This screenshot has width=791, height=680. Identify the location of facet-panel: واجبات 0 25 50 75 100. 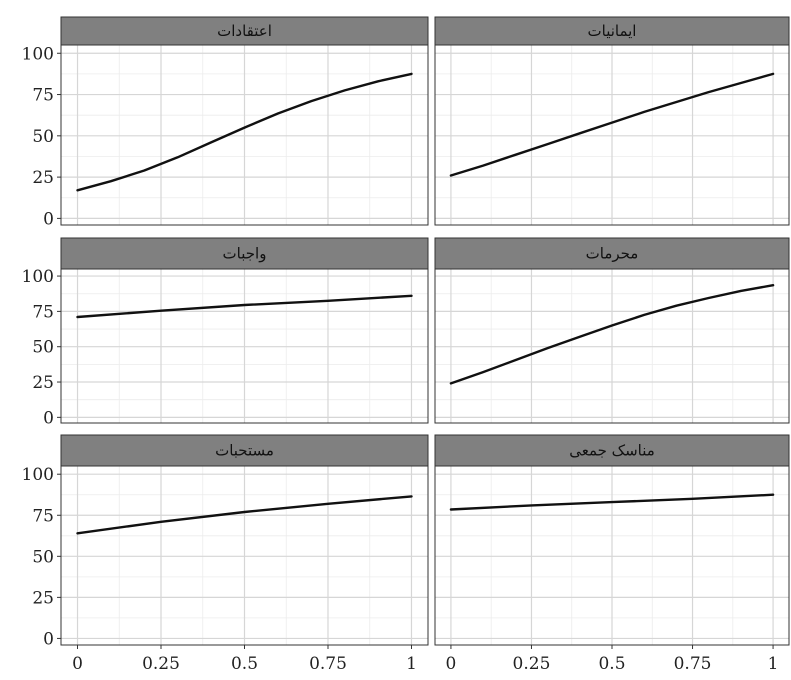
(225, 332).